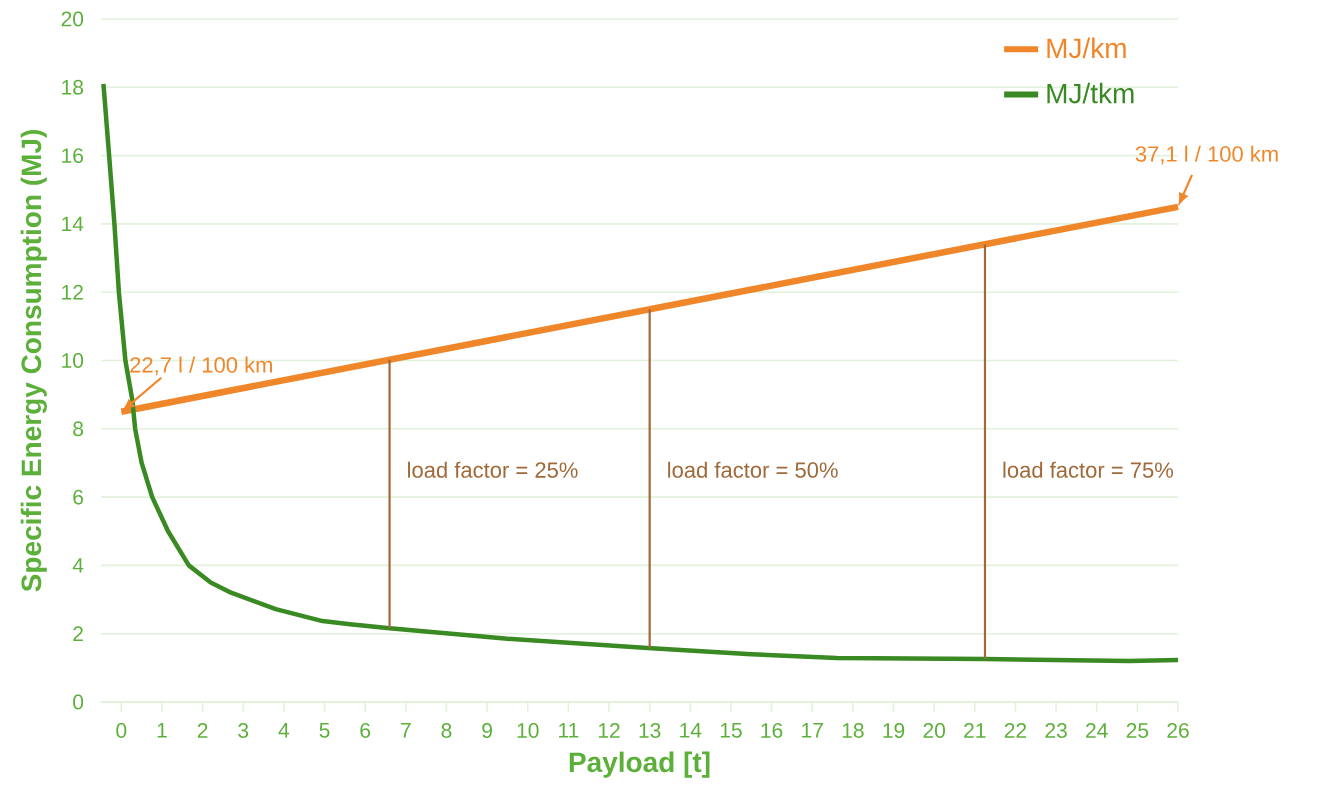 This screenshot has height=805, width=1317. What do you see at coordinates (1088, 469) in the screenshot?
I see `annotation: load factor = 75%` at bounding box center [1088, 469].